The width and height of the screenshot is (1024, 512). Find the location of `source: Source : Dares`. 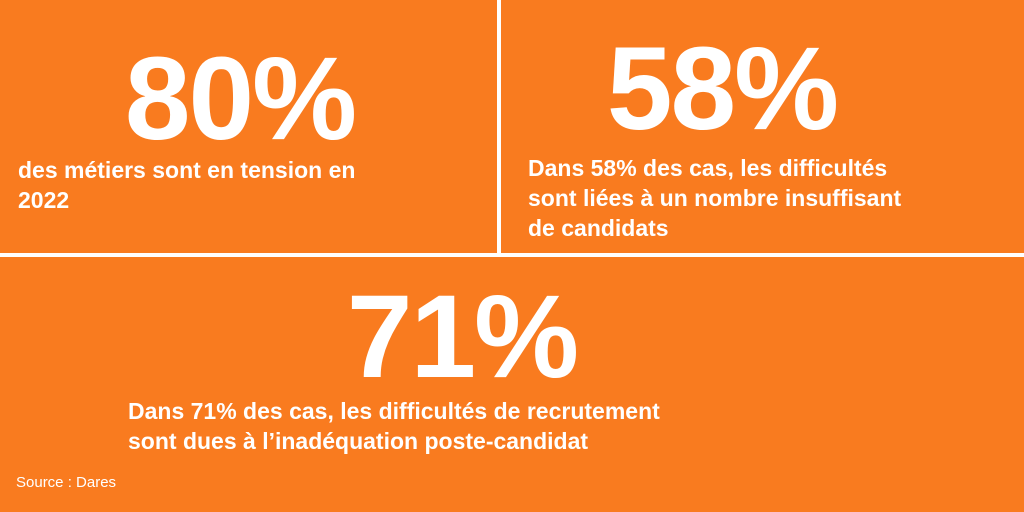

source: Source : Dares is located at coordinates (66, 482).